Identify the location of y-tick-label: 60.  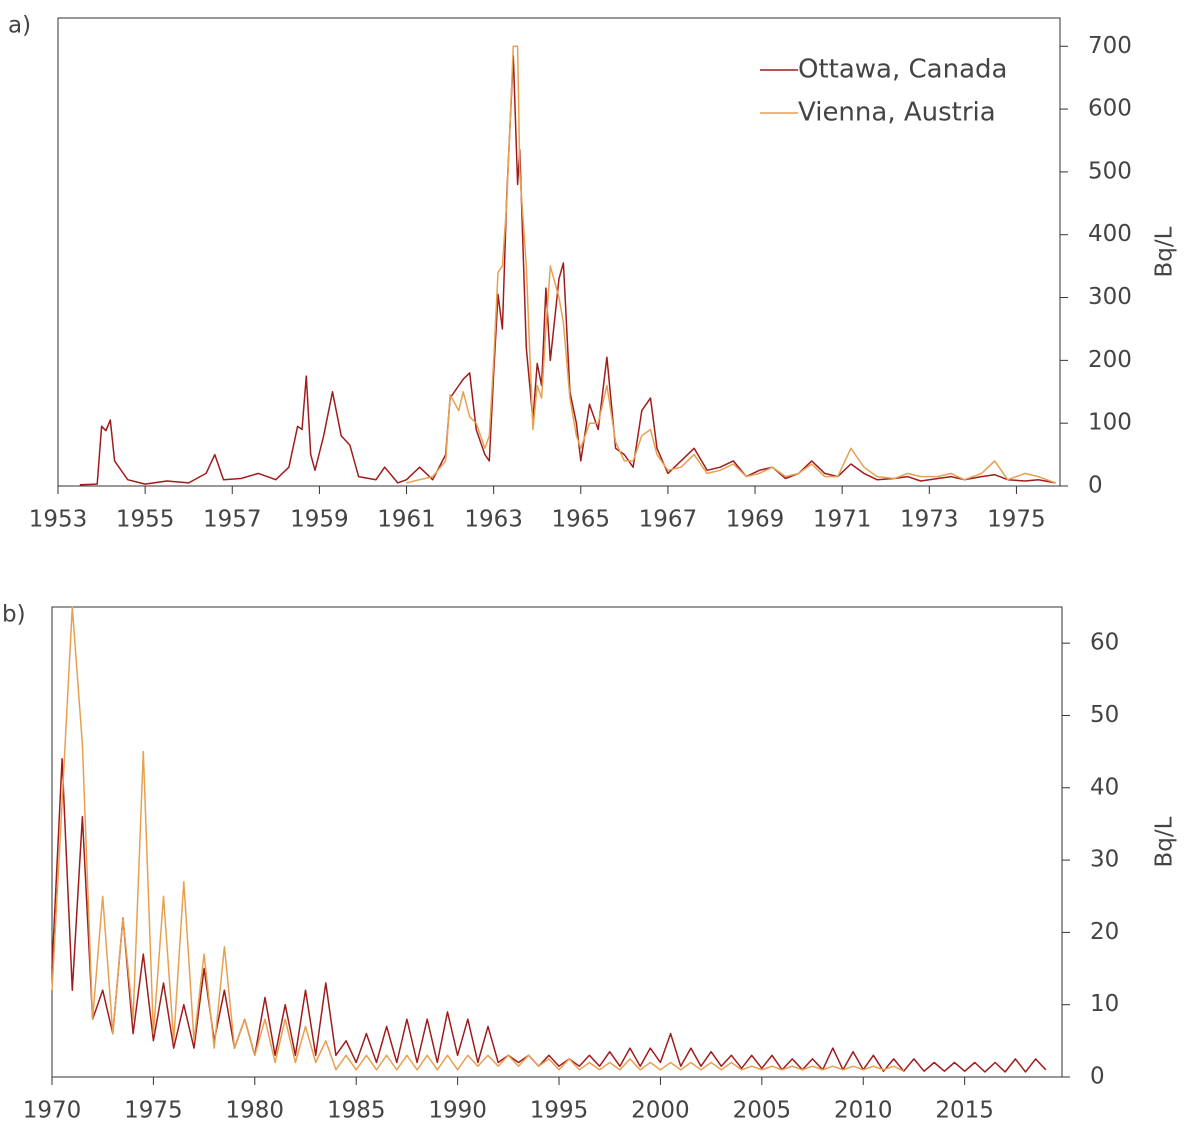
(1104, 643).